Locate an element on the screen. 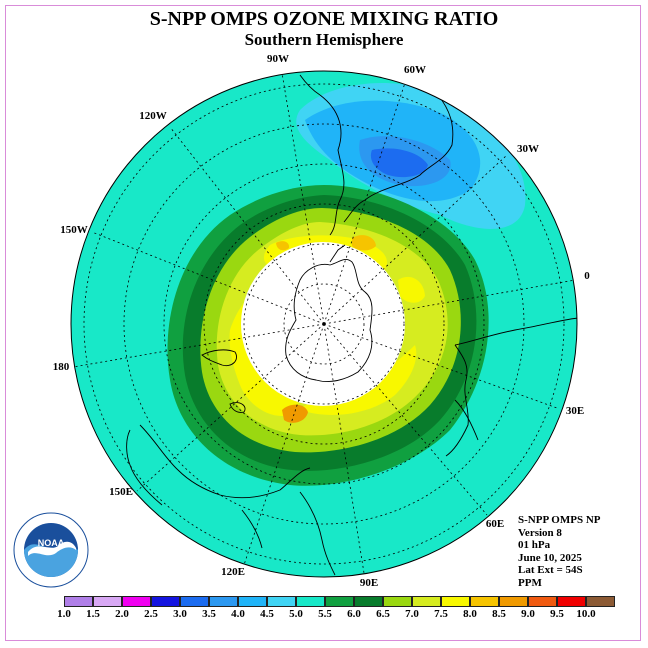  lon-label-90e: 90E is located at coordinates (369, 583).